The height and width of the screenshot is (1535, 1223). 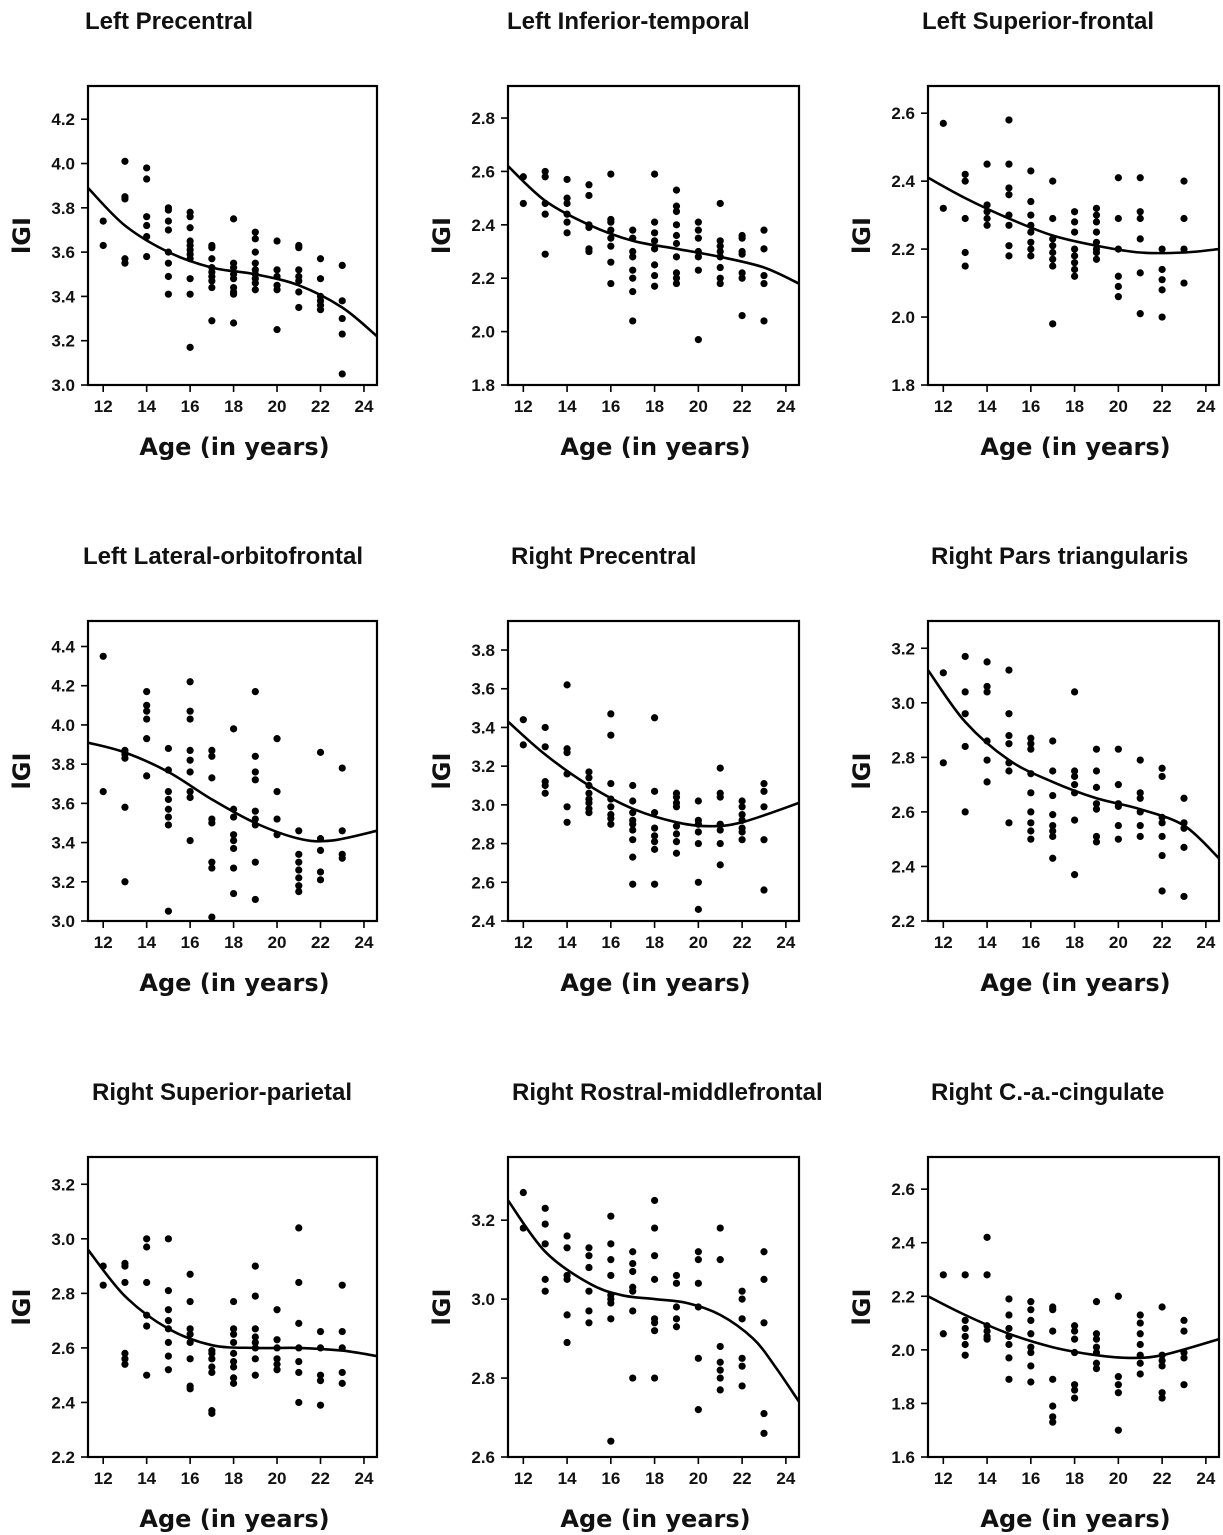 What do you see at coordinates (1030, 942) in the screenshot?
I see `x-tick-label: 16` at bounding box center [1030, 942].